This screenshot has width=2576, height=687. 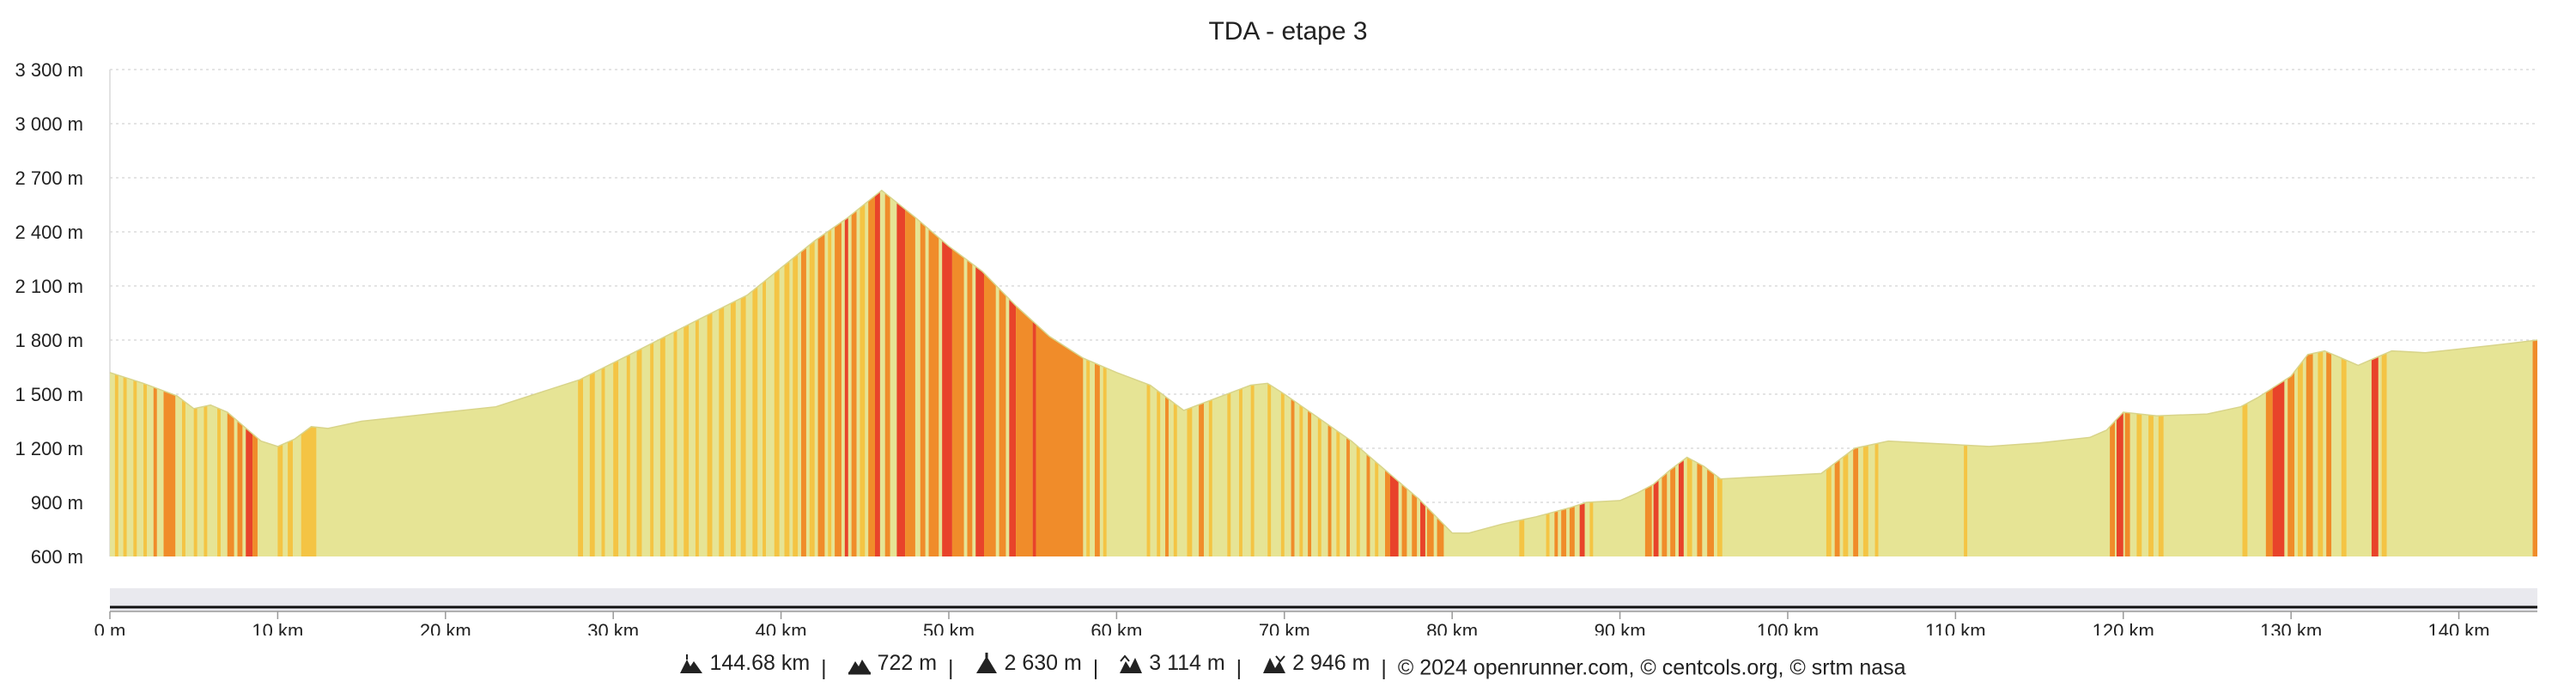 I want to click on x-tick-label: 20 km, so click(x=446, y=627).